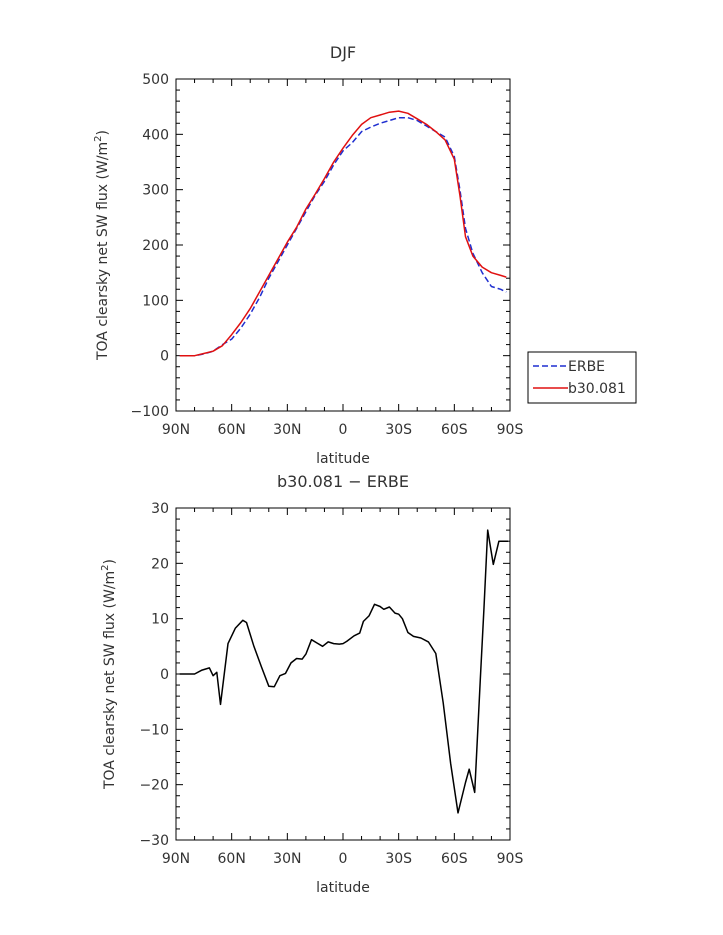 Image resolution: width=723 pixels, height=935 pixels. Describe the element at coordinates (398, 859) in the screenshot. I see `bottom-xtick-label: 30S` at that location.